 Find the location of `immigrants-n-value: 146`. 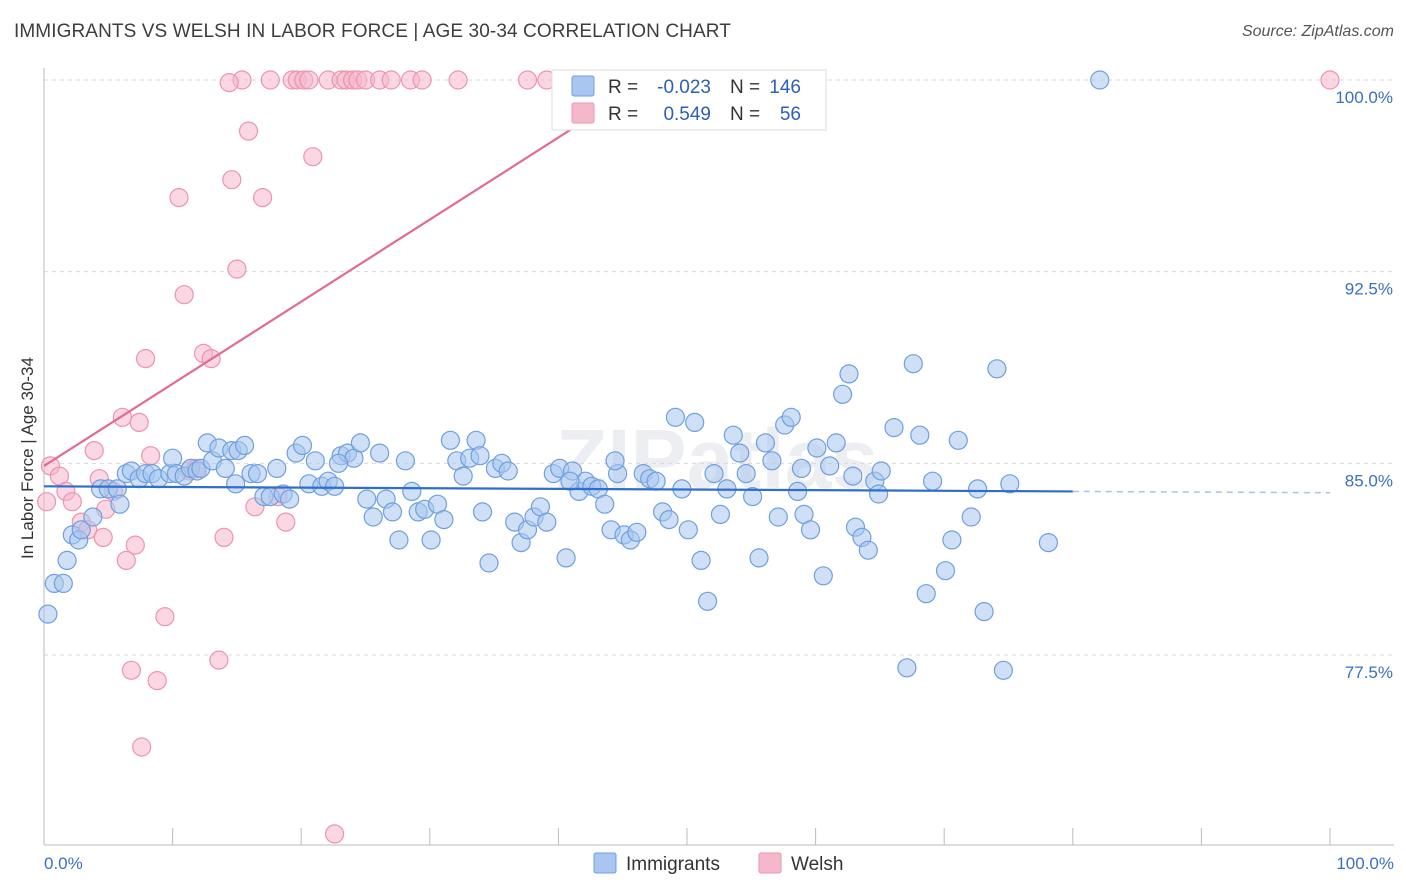

immigrants-n-value: 146 is located at coordinates (785, 87).